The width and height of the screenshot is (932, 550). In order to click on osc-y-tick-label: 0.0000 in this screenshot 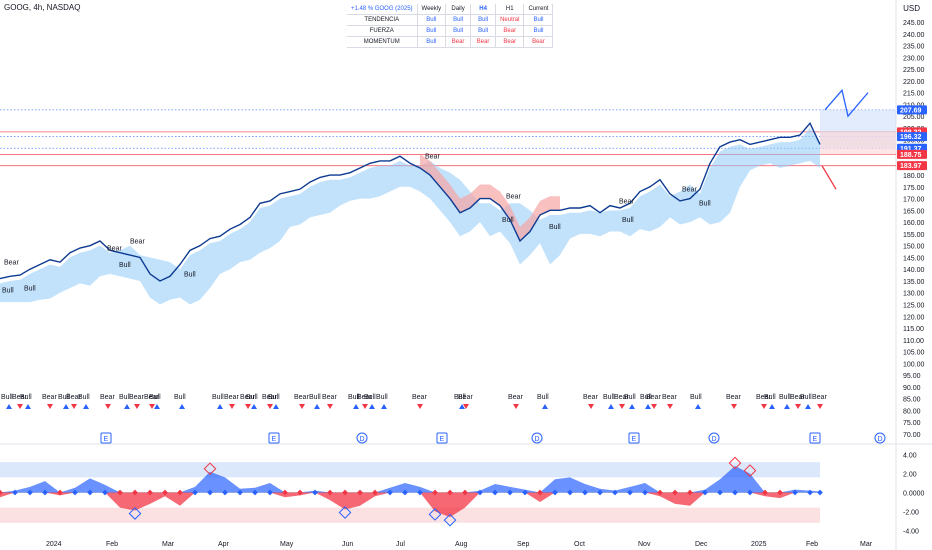, I will do `click(914, 494)`.